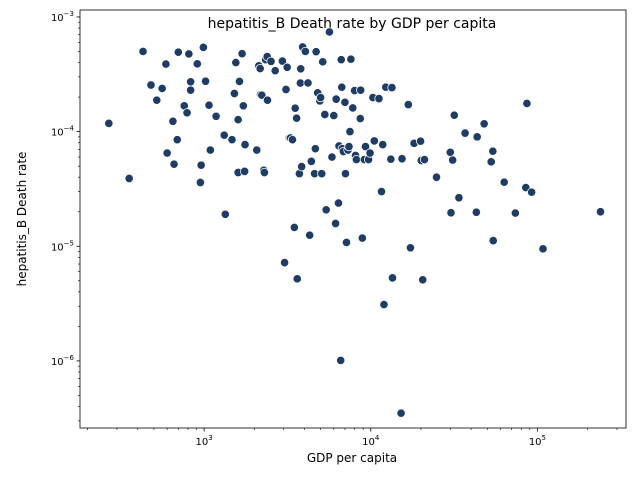 Image resolution: width=640 pixels, height=480 pixels. Describe the element at coordinates (62, 17) in the screenshot. I see `y-tick-label: 10⁻³` at that location.